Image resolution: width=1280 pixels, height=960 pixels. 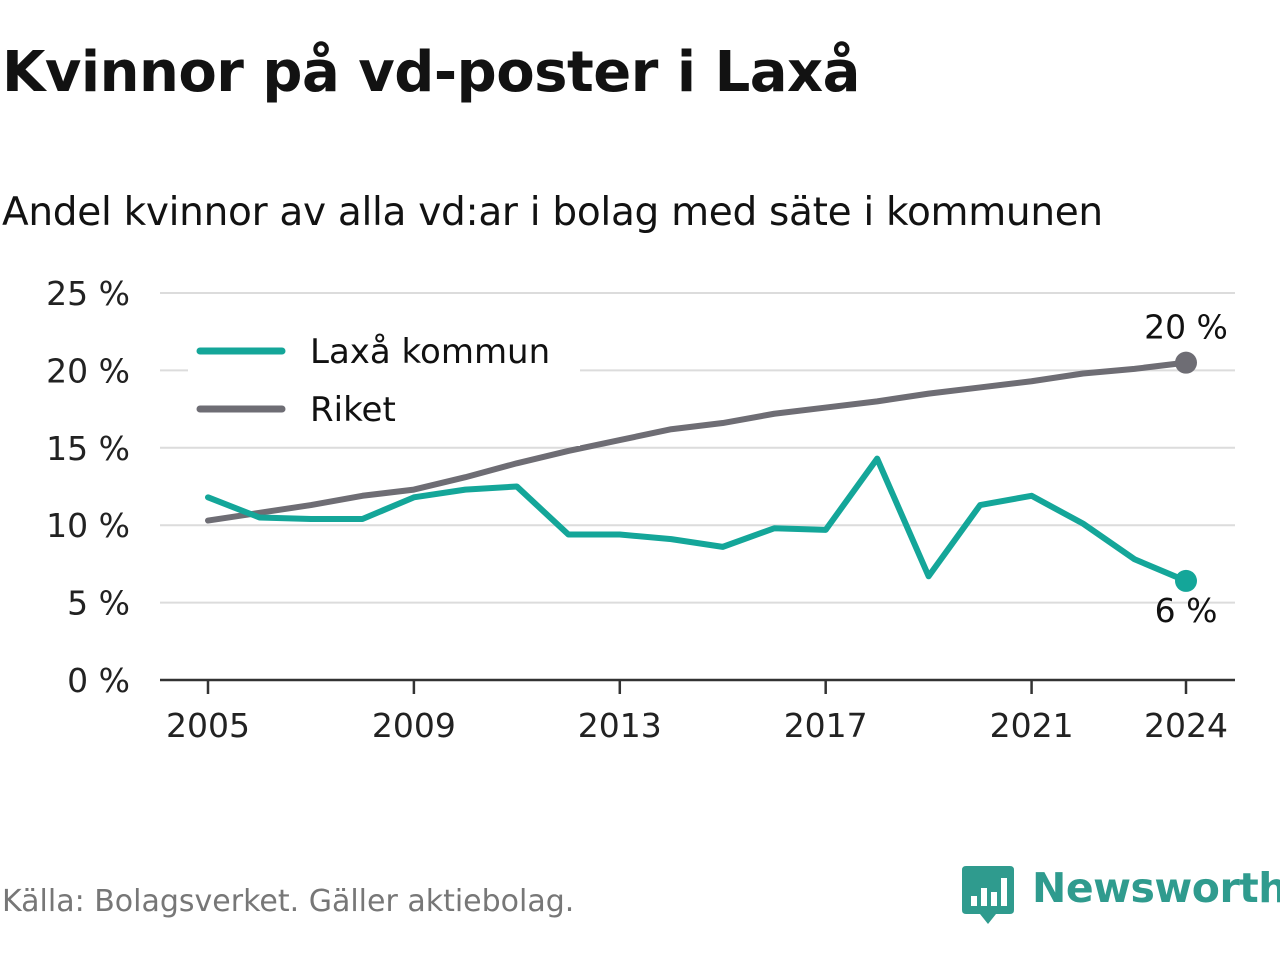 I want to click on legend-label: Laxå kommun, so click(x=430, y=352).